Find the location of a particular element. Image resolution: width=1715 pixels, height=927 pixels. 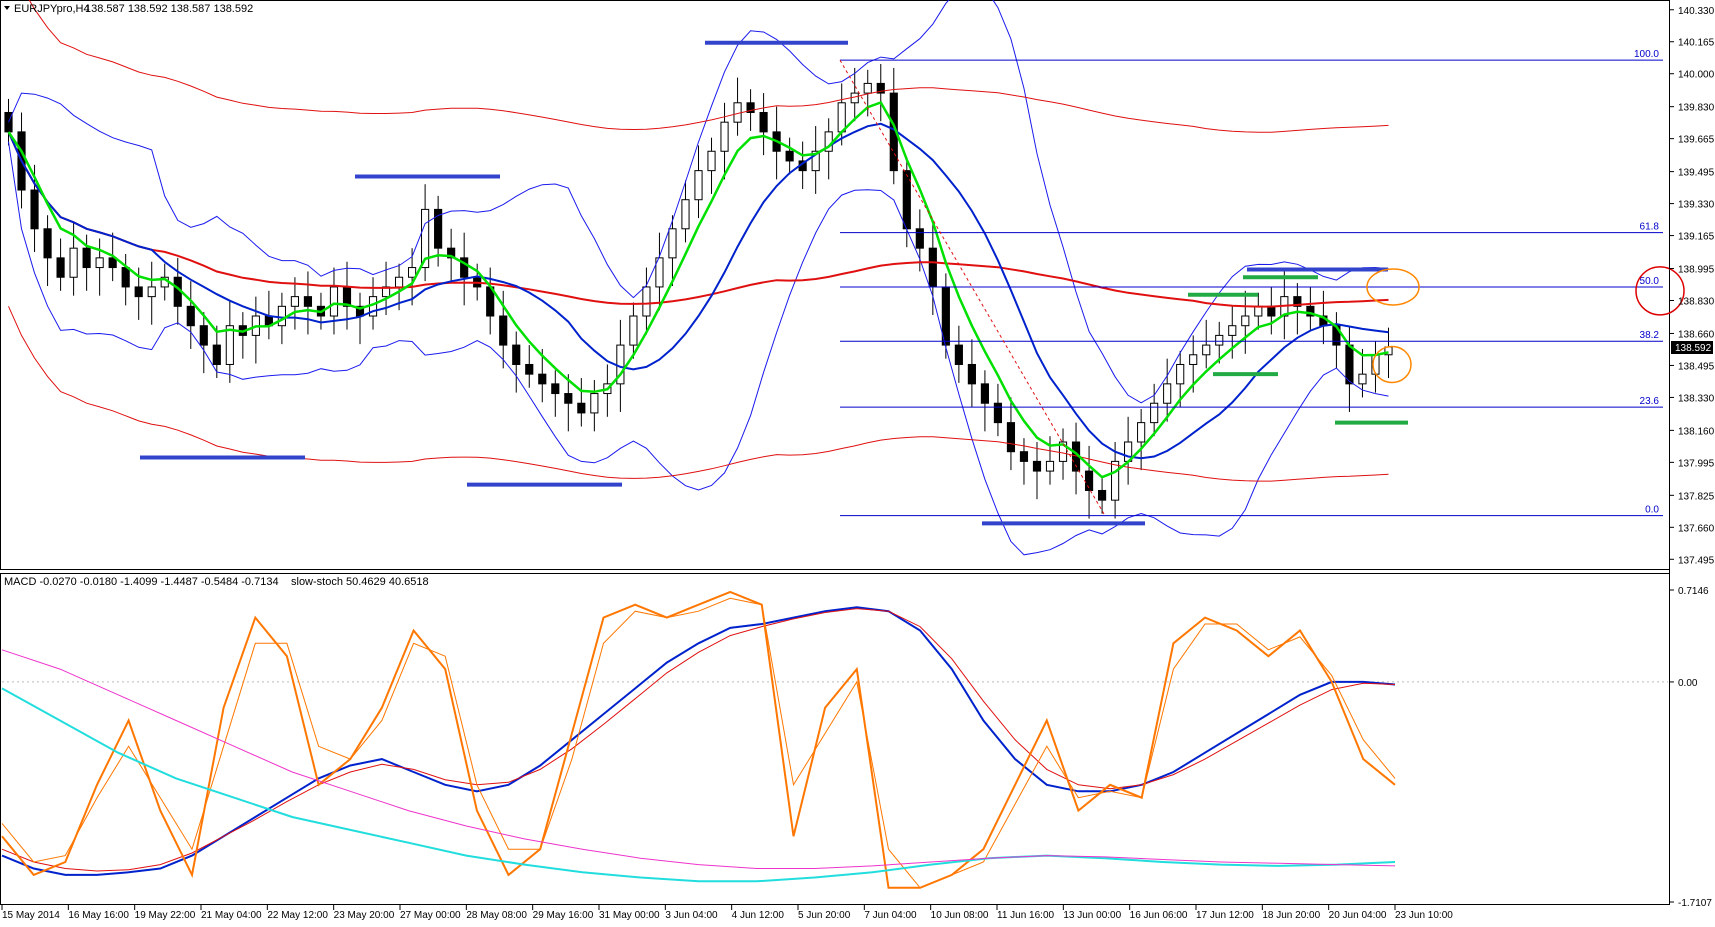

time-tick-label: 3 Jun 04:00 is located at coordinates (691, 915).